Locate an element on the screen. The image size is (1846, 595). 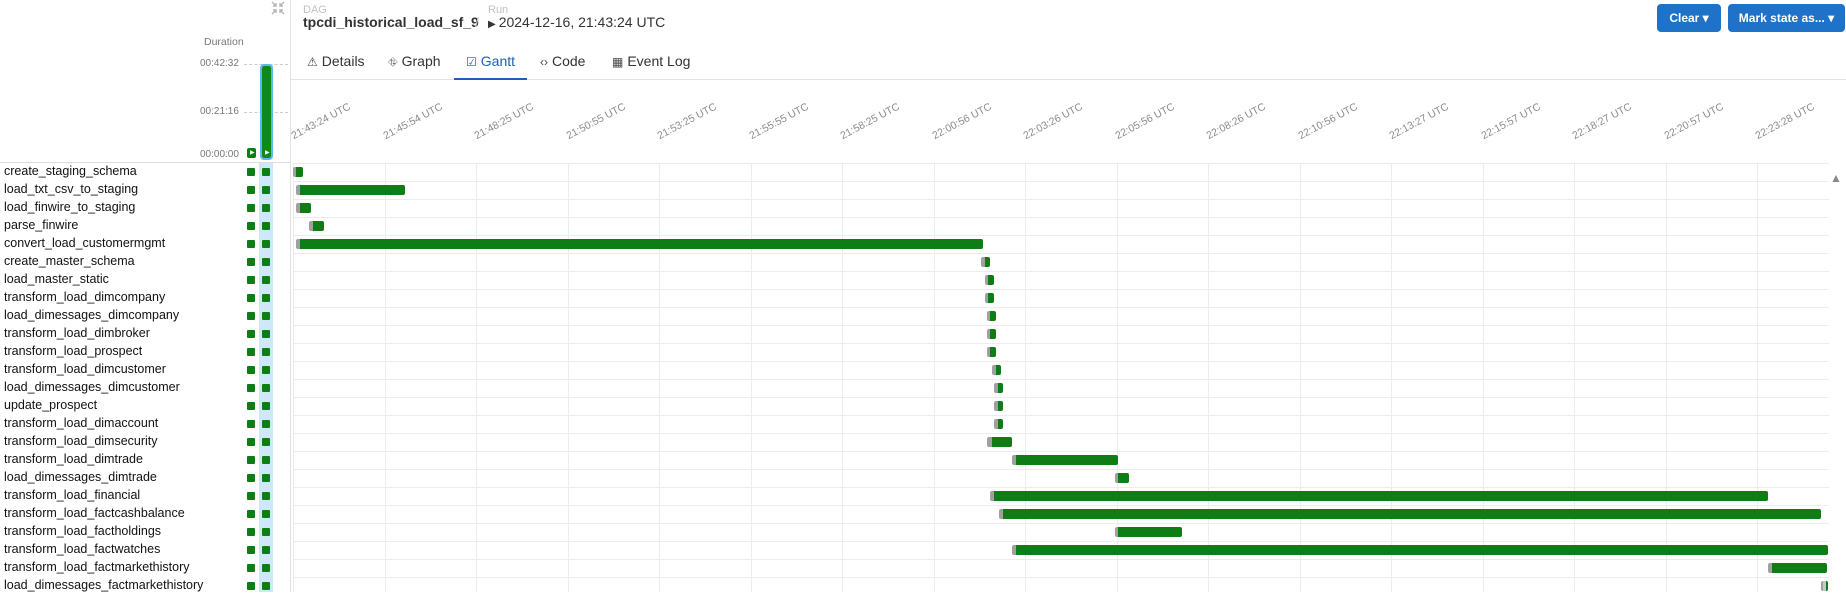
tab-gantt: ☑ Gantt is located at coordinates (491, 61).